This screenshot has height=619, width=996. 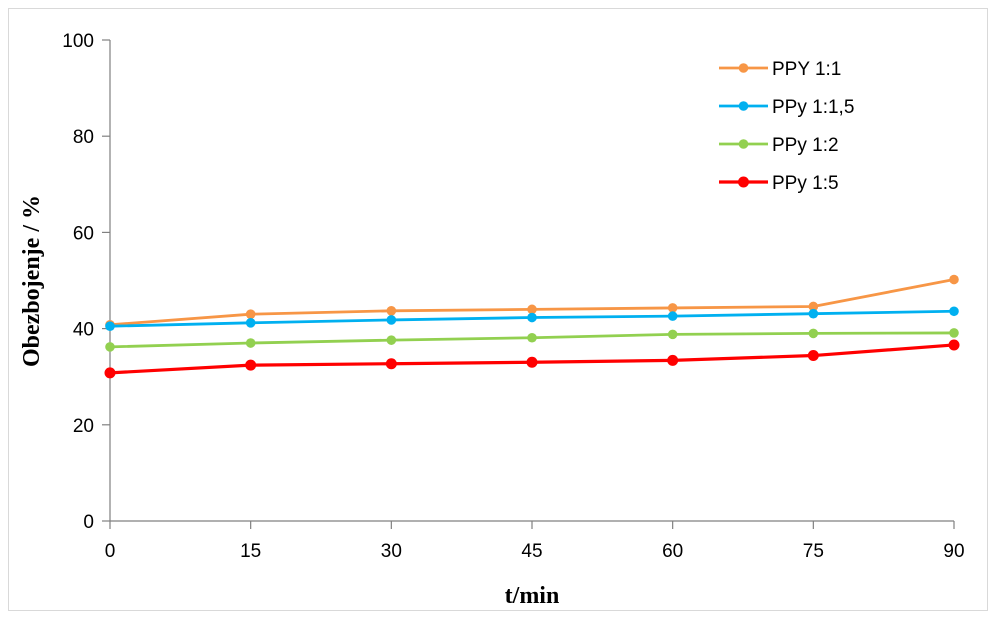 What do you see at coordinates (110, 551) in the screenshot?
I see `x-tick-label: 0` at bounding box center [110, 551].